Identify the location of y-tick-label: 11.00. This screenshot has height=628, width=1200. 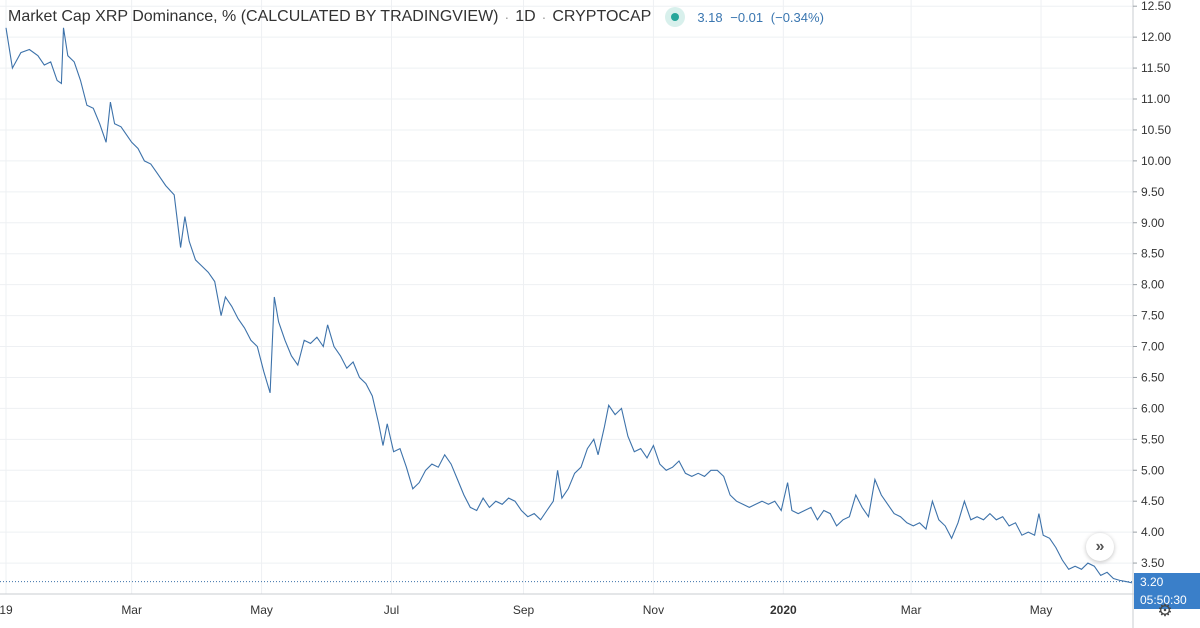
(1155, 99).